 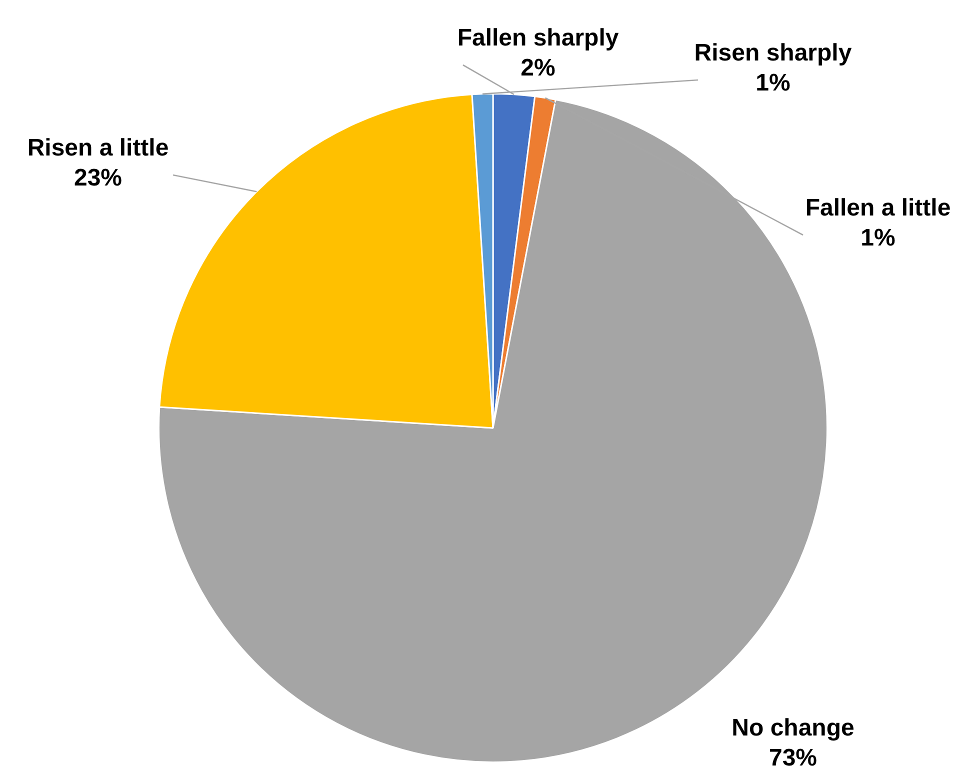 What do you see at coordinates (793, 728) in the screenshot?
I see `slice-label: No change` at bounding box center [793, 728].